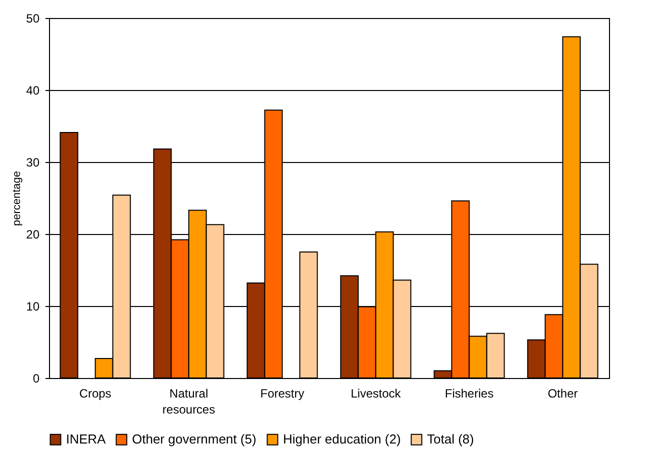  What do you see at coordinates (33, 307) in the screenshot?
I see `y-tick-label: 10` at bounding box center [33, 307].